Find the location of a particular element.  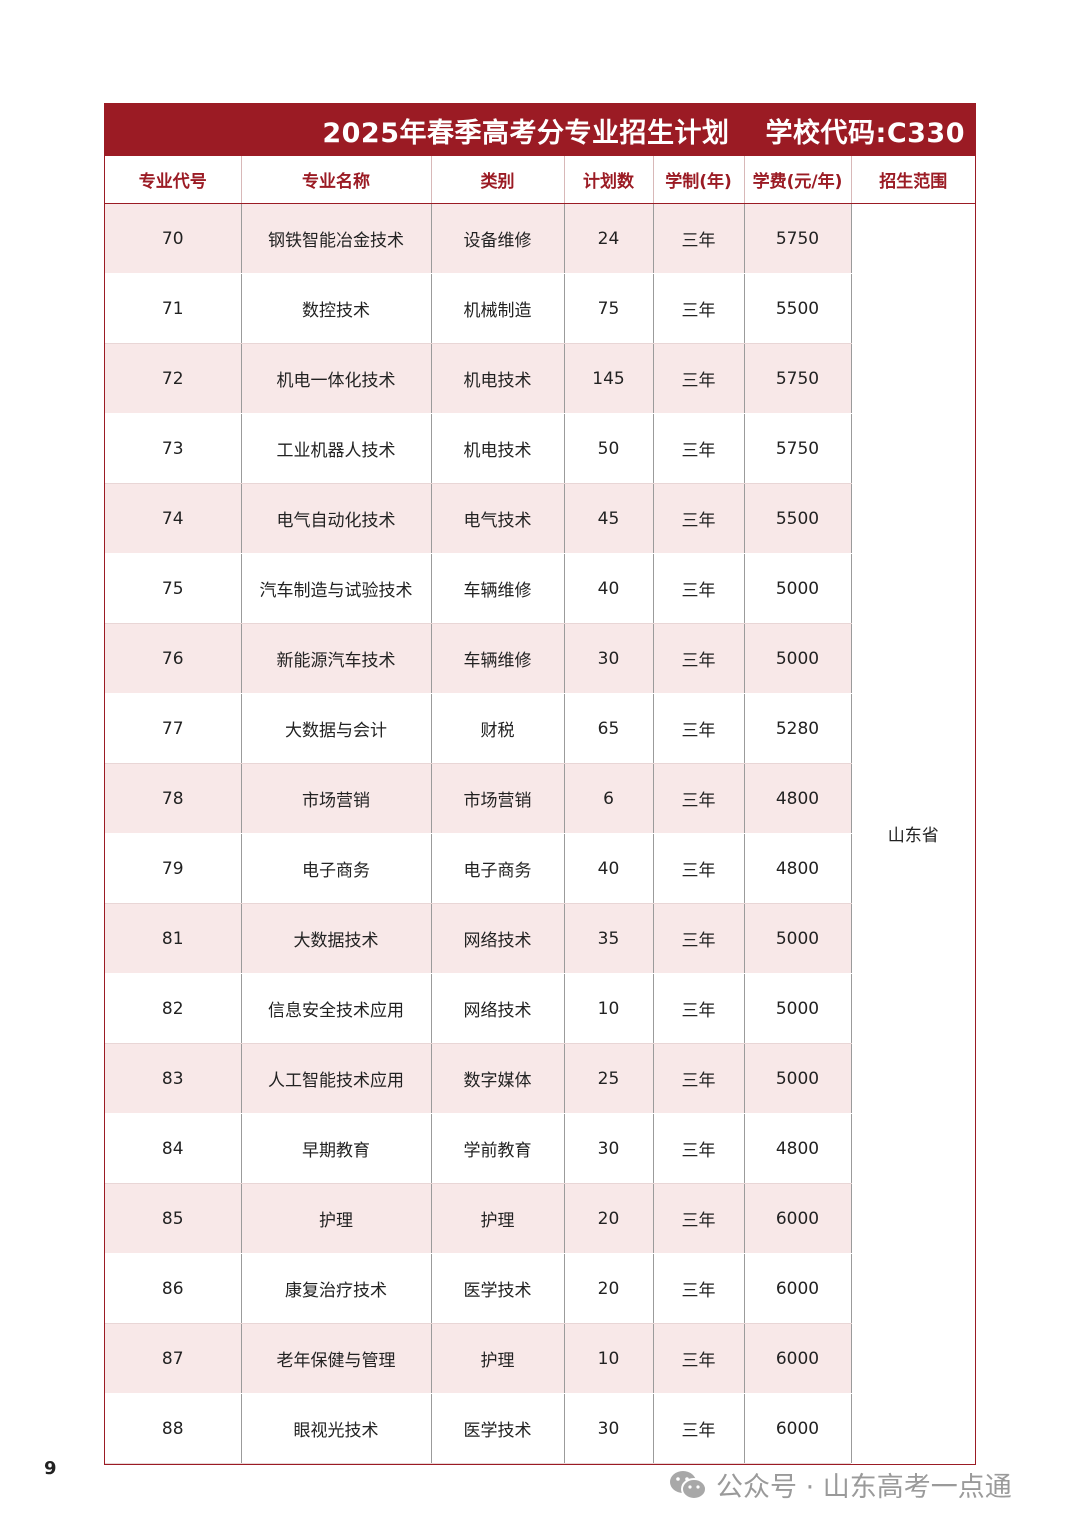

table-row: 77 大数据与会计 财税 65 三年 5280 is located at coordinates (540, 728).